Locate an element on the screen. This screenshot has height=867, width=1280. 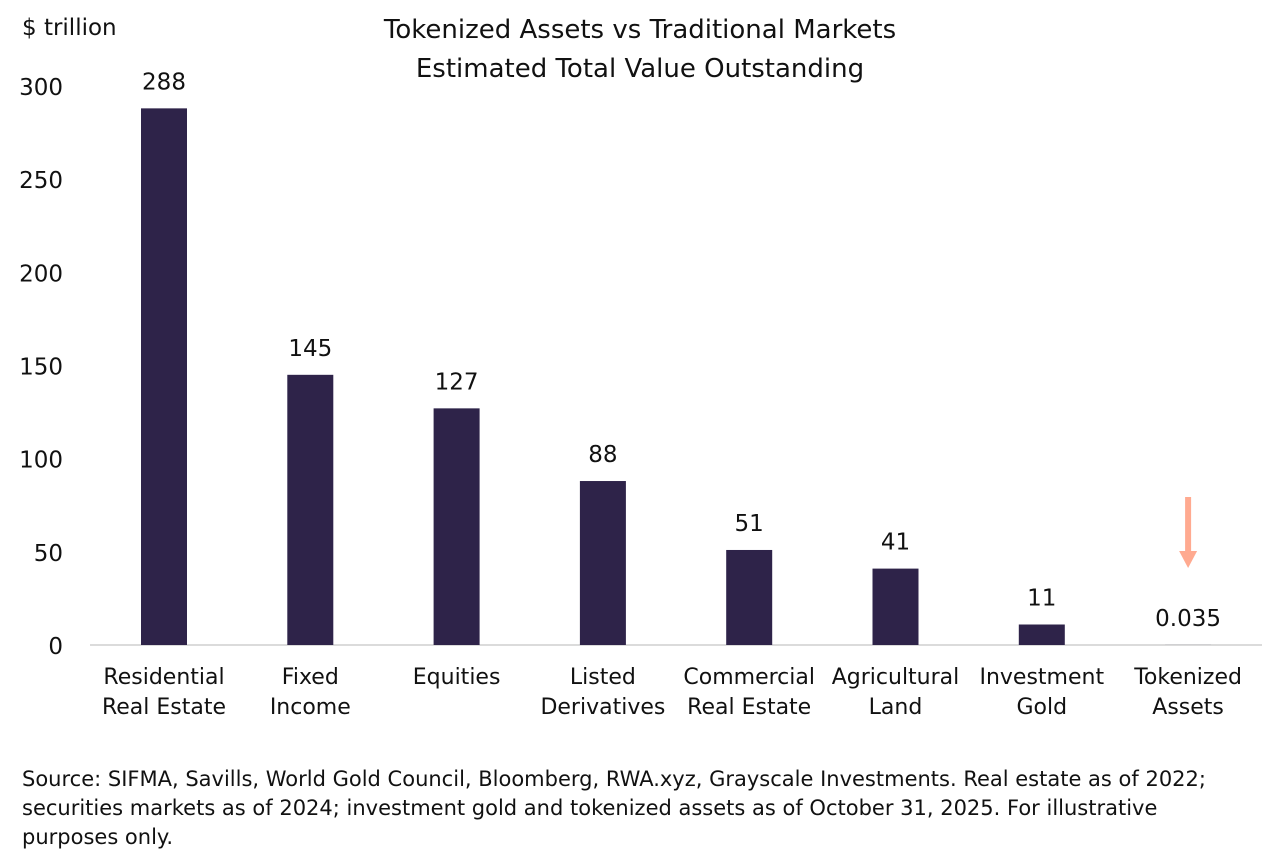
x-tick-label: Equities is located at coordinates (457, 677).